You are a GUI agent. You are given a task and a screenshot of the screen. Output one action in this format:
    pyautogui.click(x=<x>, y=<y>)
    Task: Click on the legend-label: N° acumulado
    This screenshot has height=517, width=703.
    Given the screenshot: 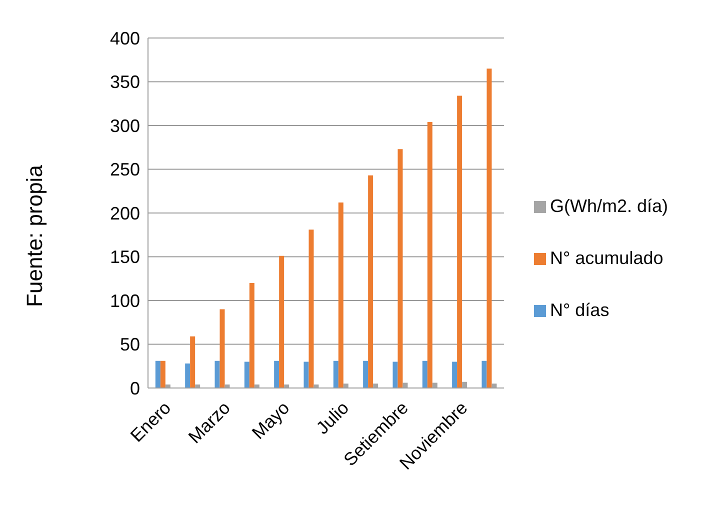 What is the action you would take?
    pyautogui.click(x=607, y=258)
    